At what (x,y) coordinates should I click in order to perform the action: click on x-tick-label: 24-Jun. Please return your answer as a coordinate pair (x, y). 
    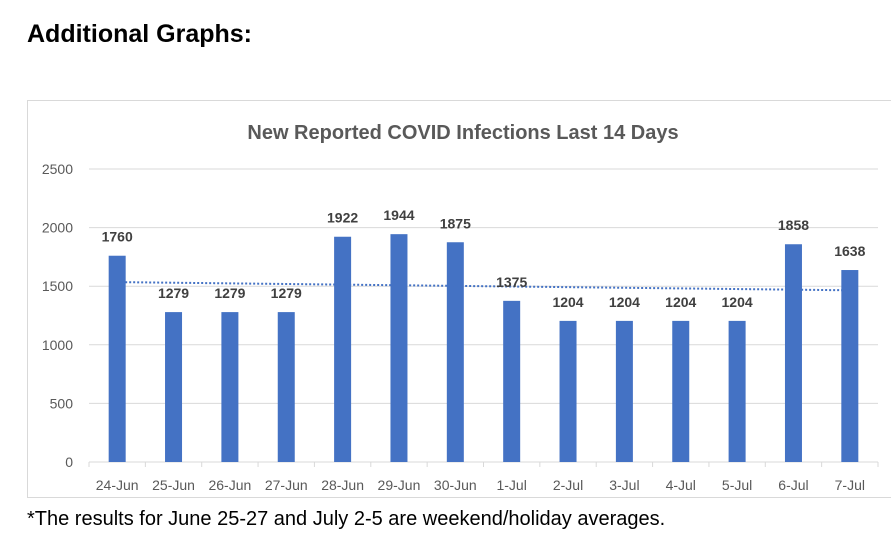
    Looking at the image, I should click on (117, 485).